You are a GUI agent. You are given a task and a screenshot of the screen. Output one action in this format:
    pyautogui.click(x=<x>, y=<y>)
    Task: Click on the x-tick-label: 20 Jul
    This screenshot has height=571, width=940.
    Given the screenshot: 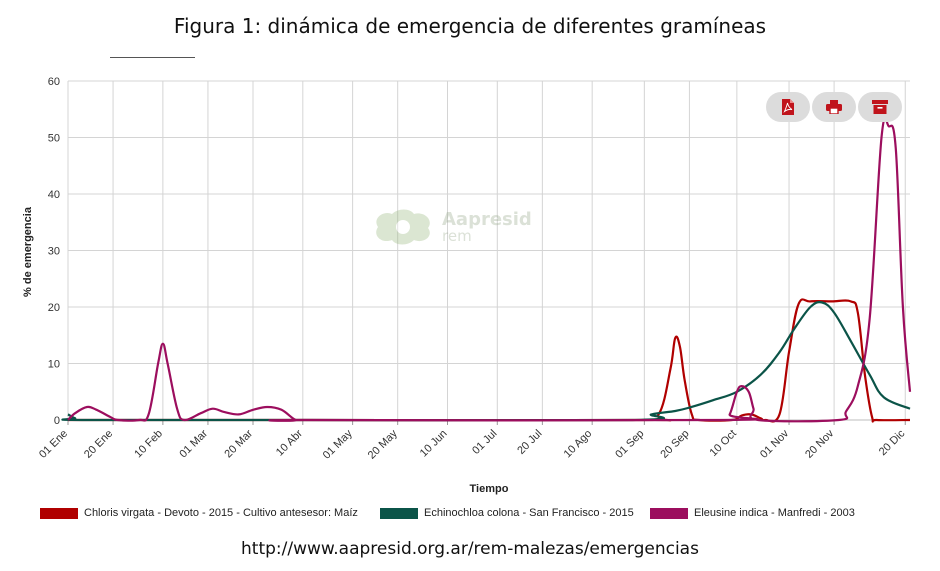 What is the action you would take?
    pyautogui.click(x=529, y=442)
    